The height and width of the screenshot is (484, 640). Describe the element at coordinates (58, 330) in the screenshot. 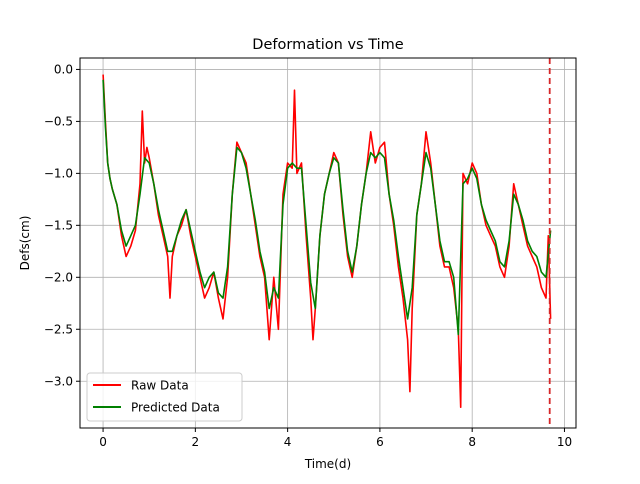

I see `y-tick-label: −2.5` at that location.